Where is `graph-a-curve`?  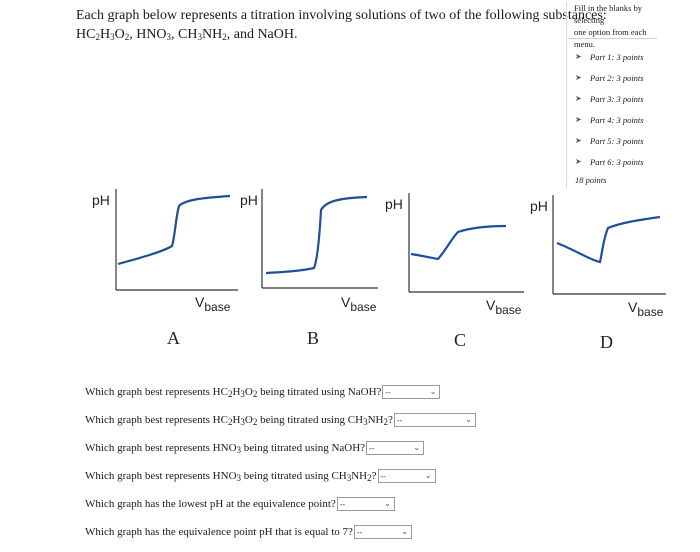 graph-a-curve is located at coordinates (174, 230).